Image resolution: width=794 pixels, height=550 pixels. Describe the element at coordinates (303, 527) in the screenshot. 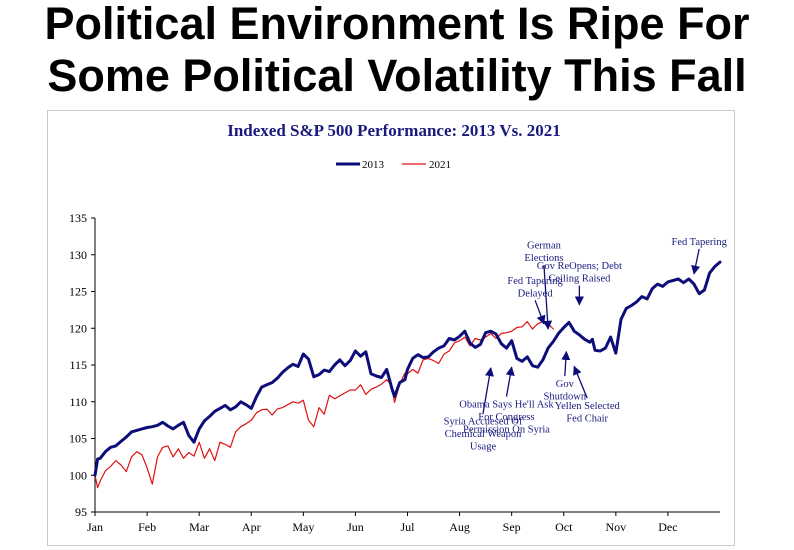

I see `x-tick-label: May` at that location.